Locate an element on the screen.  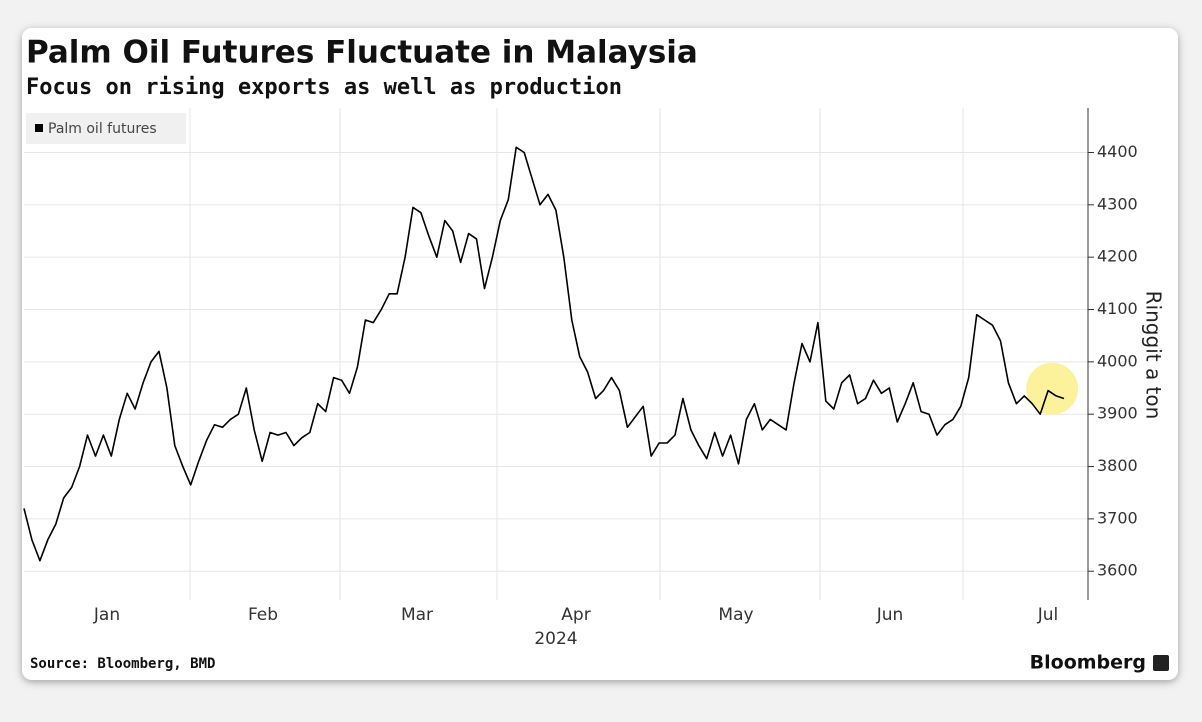
y-tick-label: 3600 is located at coordinates (1117, 570).